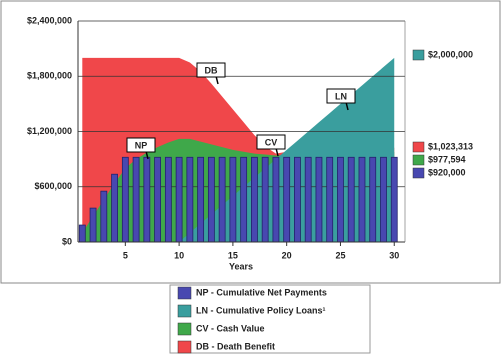  I want to click on legend-label: CV - Cash Value, so click(230, 328).